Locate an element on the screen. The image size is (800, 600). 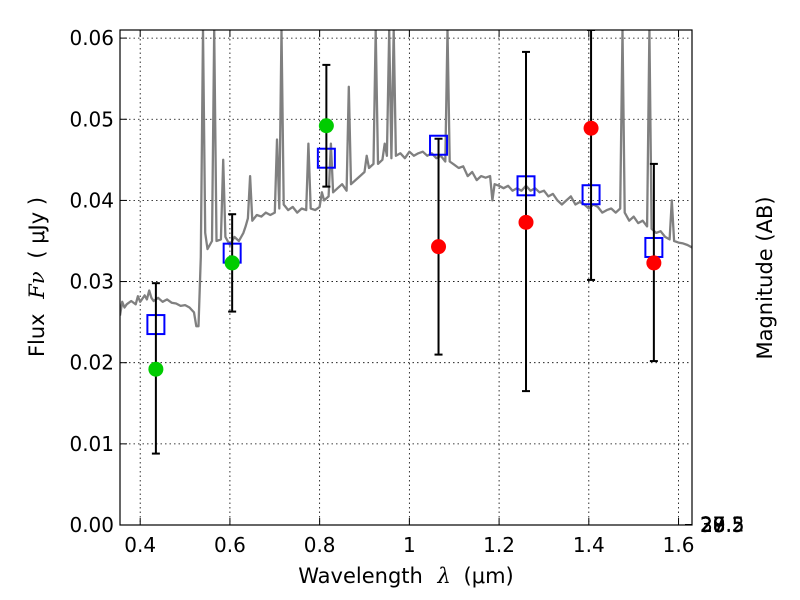
y-axis-label-symbol: Fν is located at coordinates (37, 285).